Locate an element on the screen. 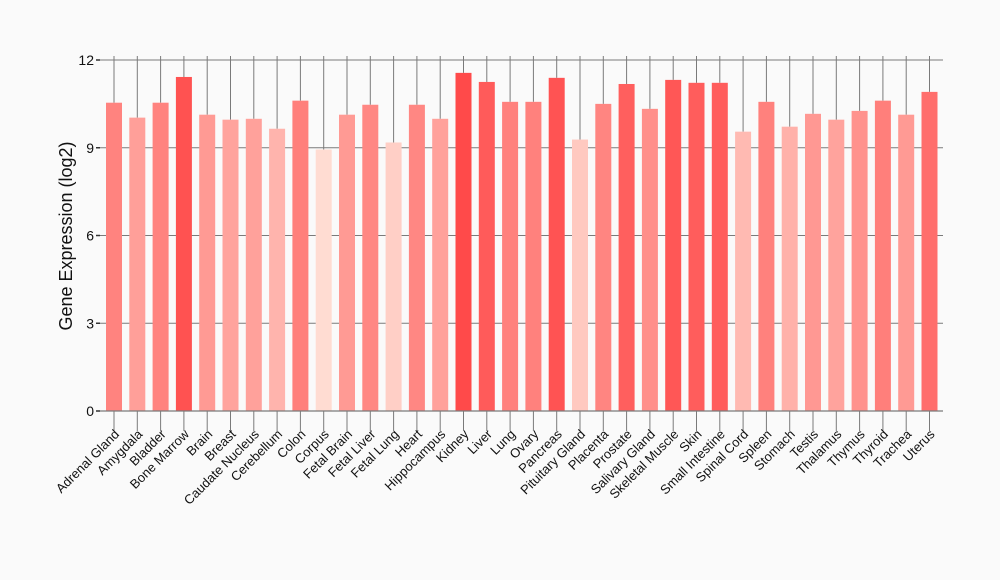 The width and height of the screenshot is (1000, 580). bar-adrenal-gland is located at coordinates (114, 256).